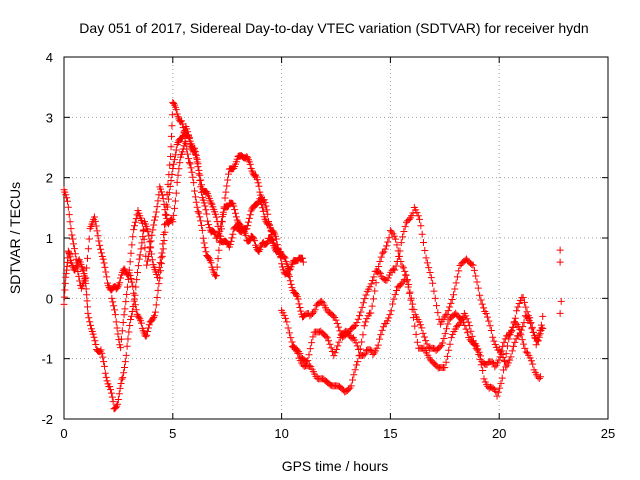 Image resolution: width=640 pixels, height=480 pixels. I want to click on x-tick-label: 20, so click(499, 433).